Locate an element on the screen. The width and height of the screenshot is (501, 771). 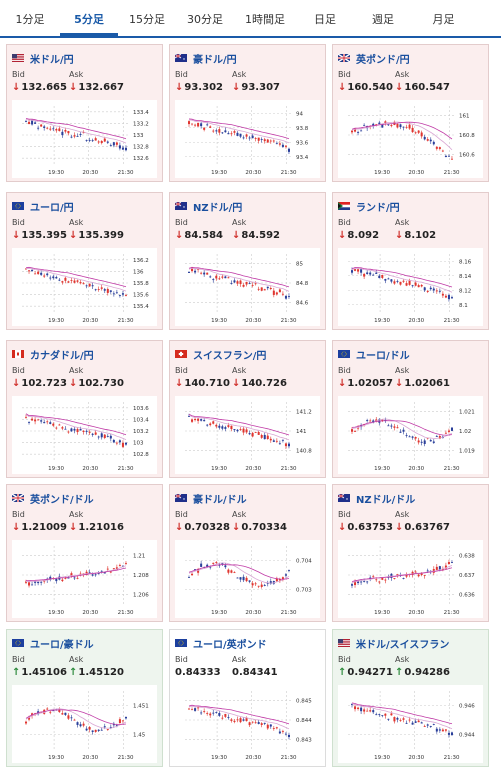
mini-candlestick-chart: 136.2 136 135.8 135.6 135.4 19:30 20:30 21:30 is located at coordinates (84, 287).